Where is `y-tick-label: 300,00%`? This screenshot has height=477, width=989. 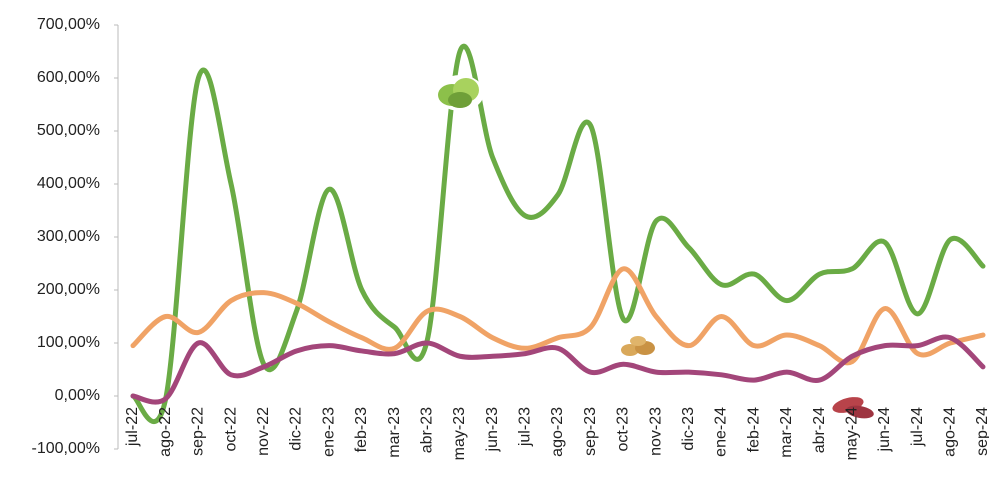
y-tick-label: 300,00% is located at coordinates (68, 236).